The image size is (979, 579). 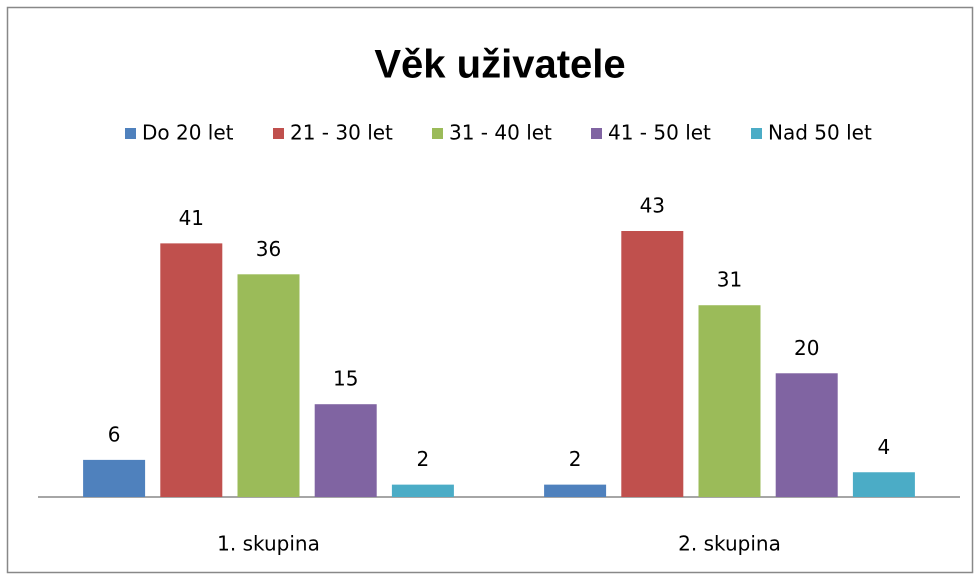 I want to click on x-tick-label: 1. skupina, so click(x=268, y=544).